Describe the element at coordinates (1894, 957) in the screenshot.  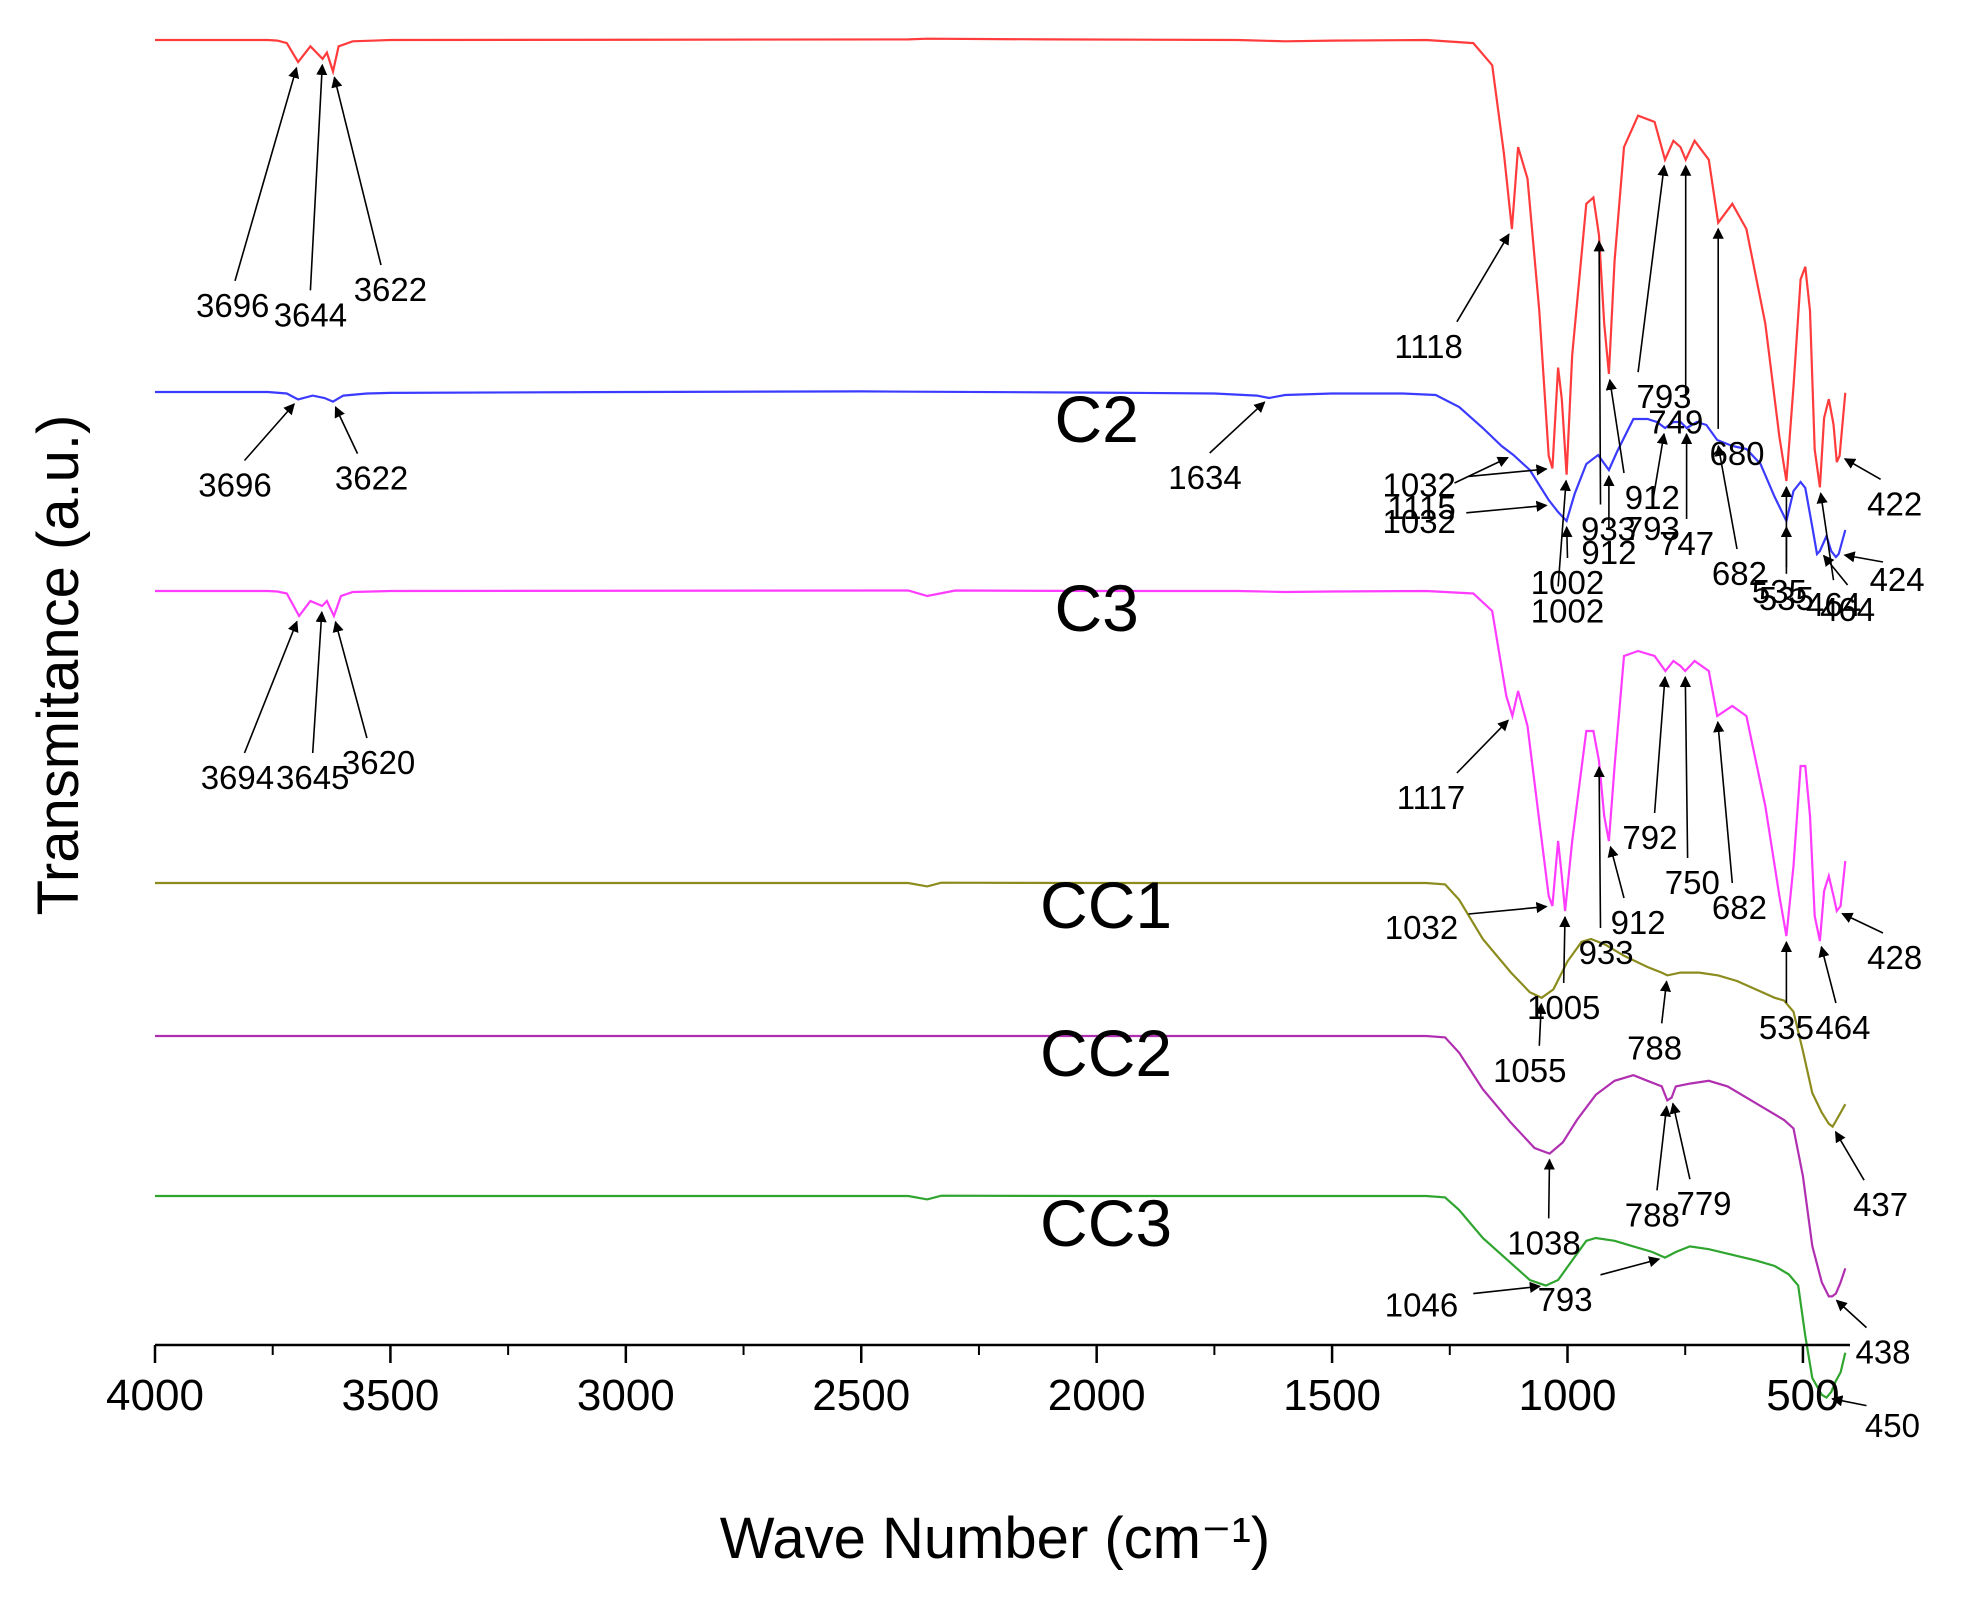
I see `peak-label: 428` at that location.